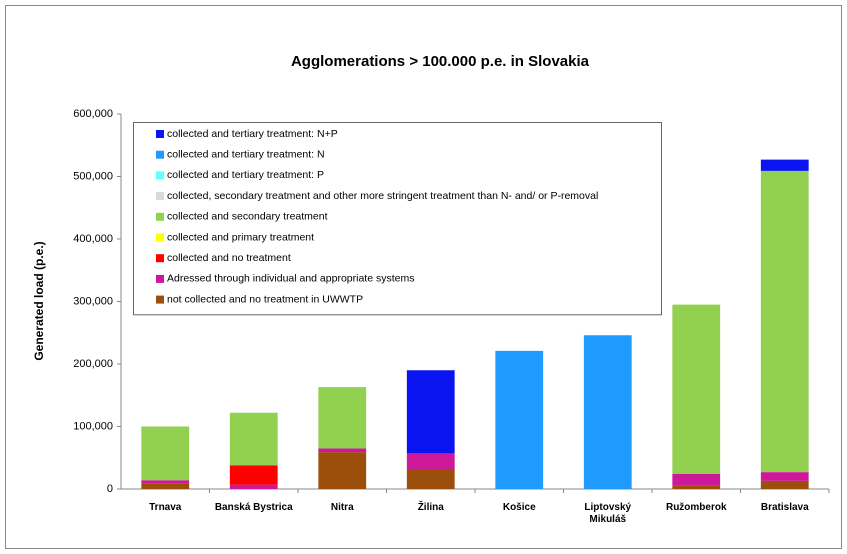 This screenshot has width=847, height=554. I want to click on legend-label: collected and tertiary treatment: N, so click(246, 154).